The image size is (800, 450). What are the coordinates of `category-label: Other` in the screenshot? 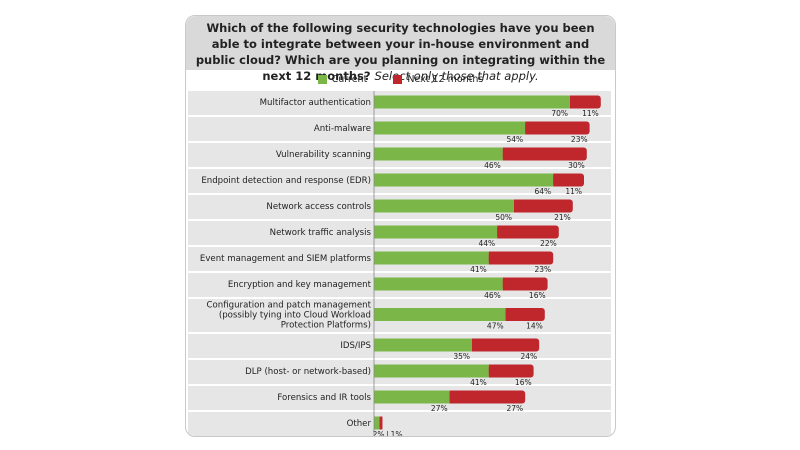 It's located at (359, 424).